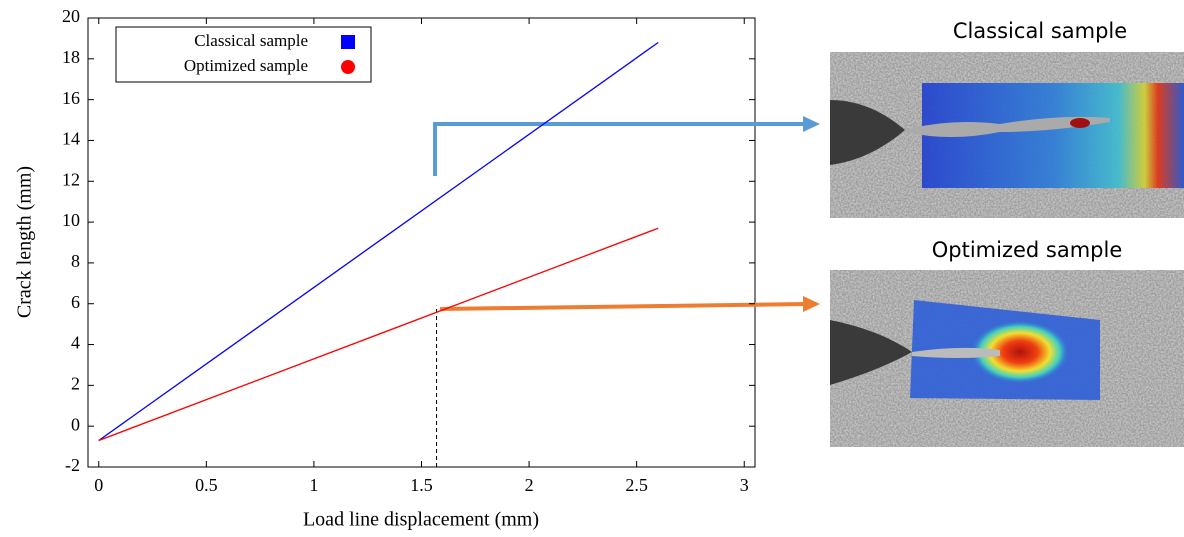 The width and height of the screenshot is (1184, 537). What do you see at coordinates (71, 98) in the screenshot?
I see `y-tick-label: 16` at bounding box center [71, 98].